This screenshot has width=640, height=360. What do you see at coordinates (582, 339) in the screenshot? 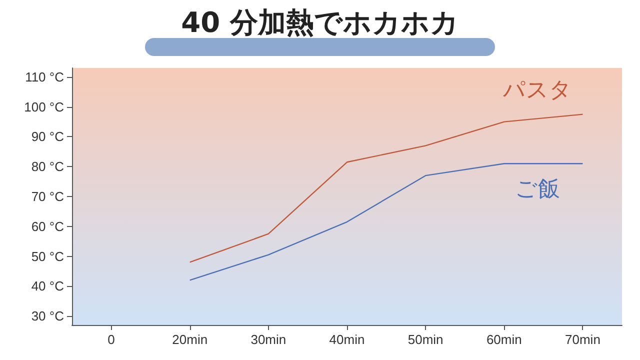
I see `x-tick-label: 70min` at bounding box center [582, 339].